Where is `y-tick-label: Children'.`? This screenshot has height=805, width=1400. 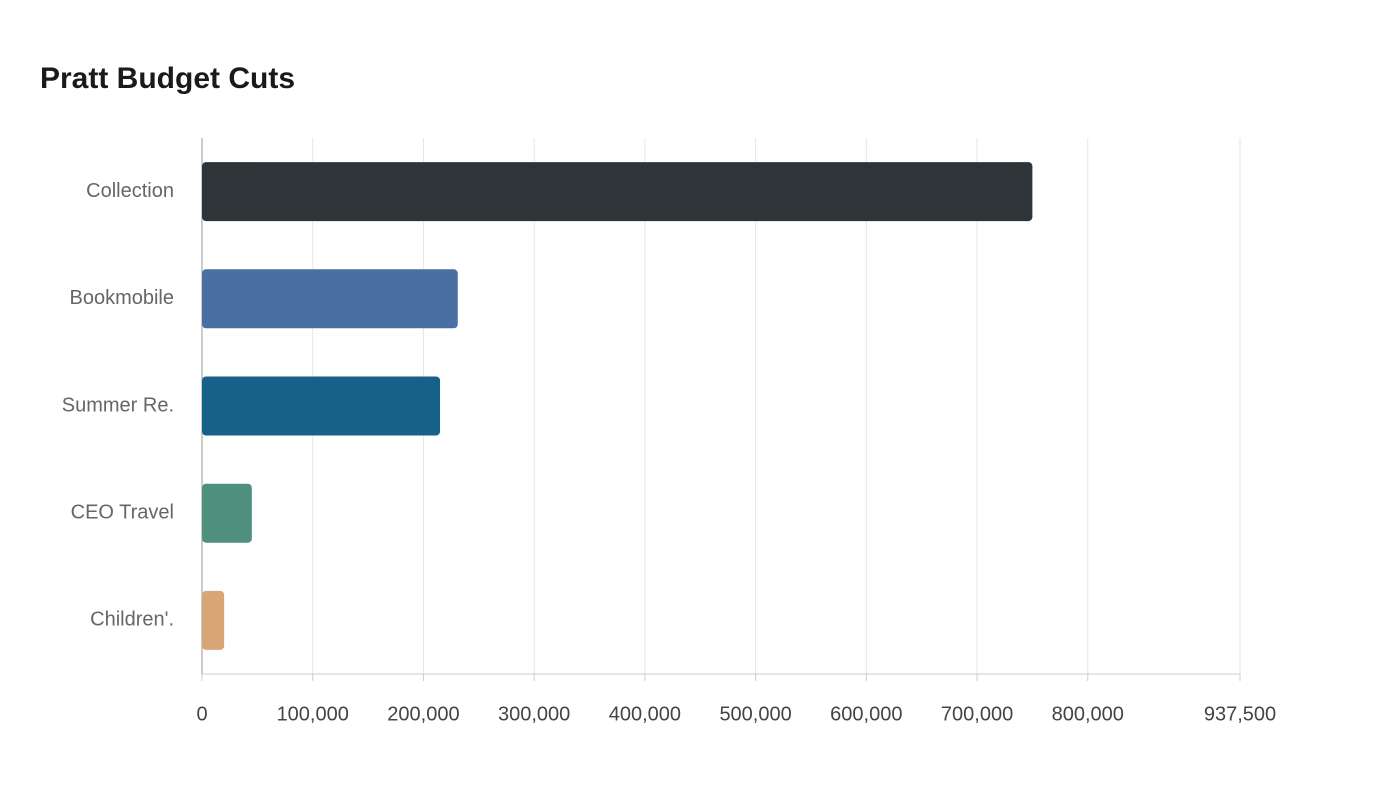
y-tick-label: Children'. is located at coordinates (132, 620).